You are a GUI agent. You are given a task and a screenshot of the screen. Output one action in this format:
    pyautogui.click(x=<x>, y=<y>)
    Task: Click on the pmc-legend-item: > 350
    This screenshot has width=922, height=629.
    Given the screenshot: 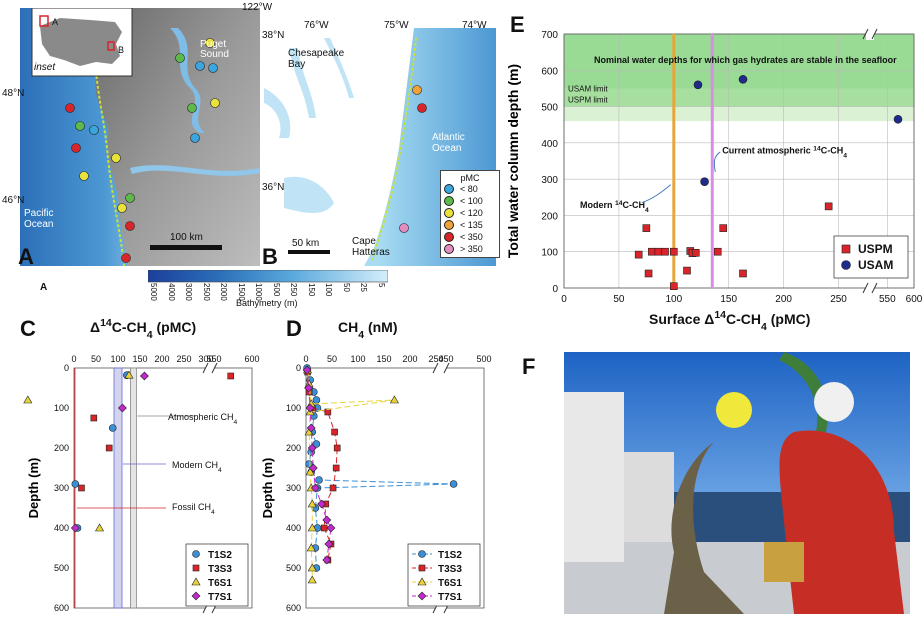 What is the action you would take?
    pyautogui.click(x=470, y=249)
    